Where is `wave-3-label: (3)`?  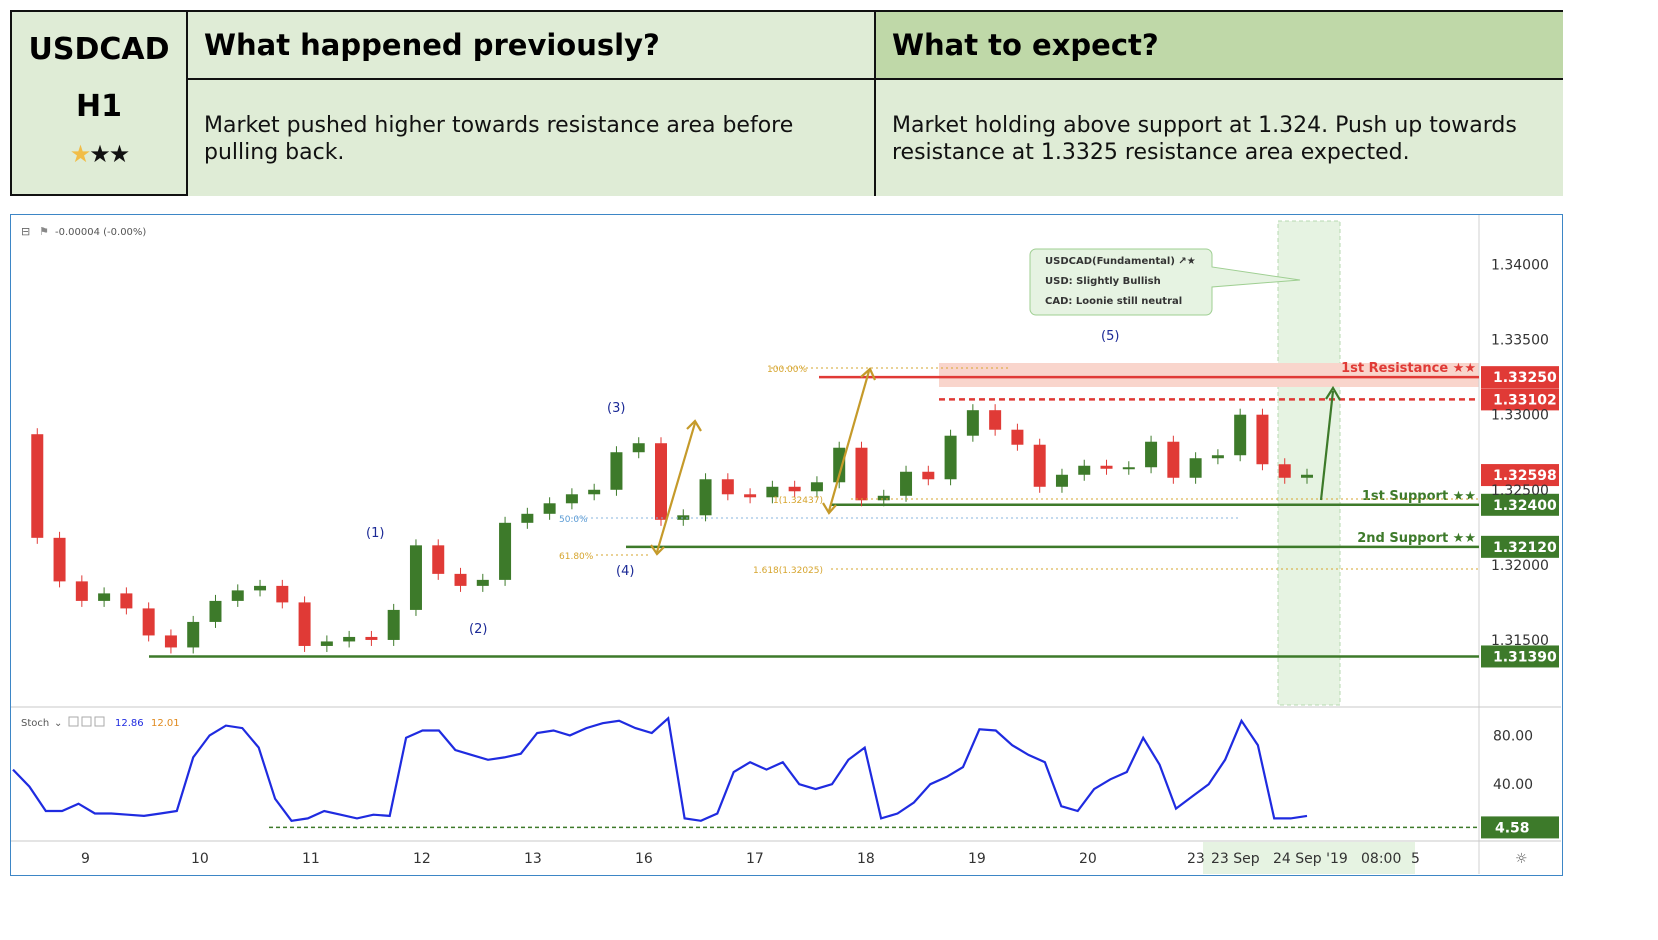
wave-3-label: (3) is located at coordinates (616, 408).